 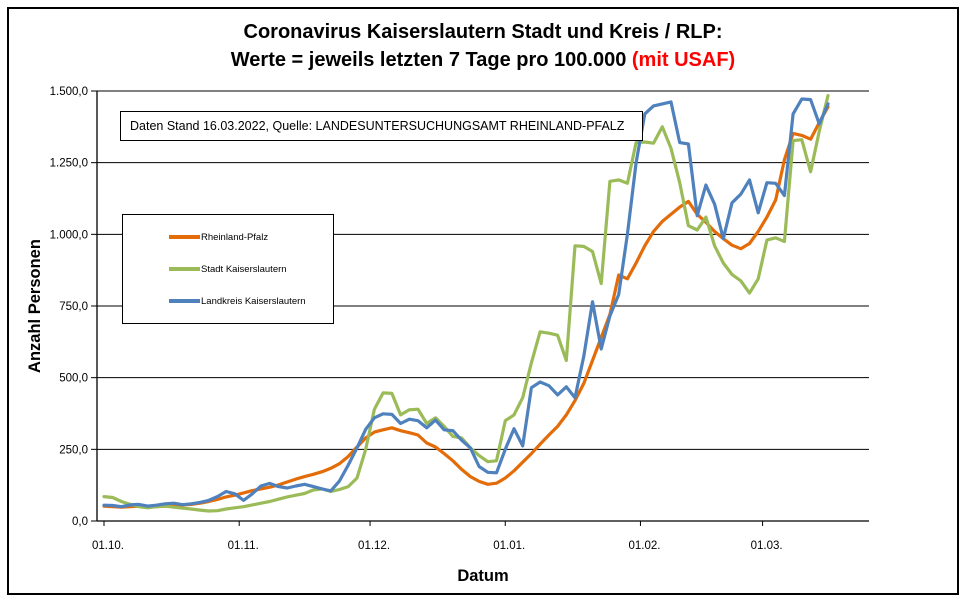 I want to click on x-axis-title: Datum, so click(x=482, y=576).